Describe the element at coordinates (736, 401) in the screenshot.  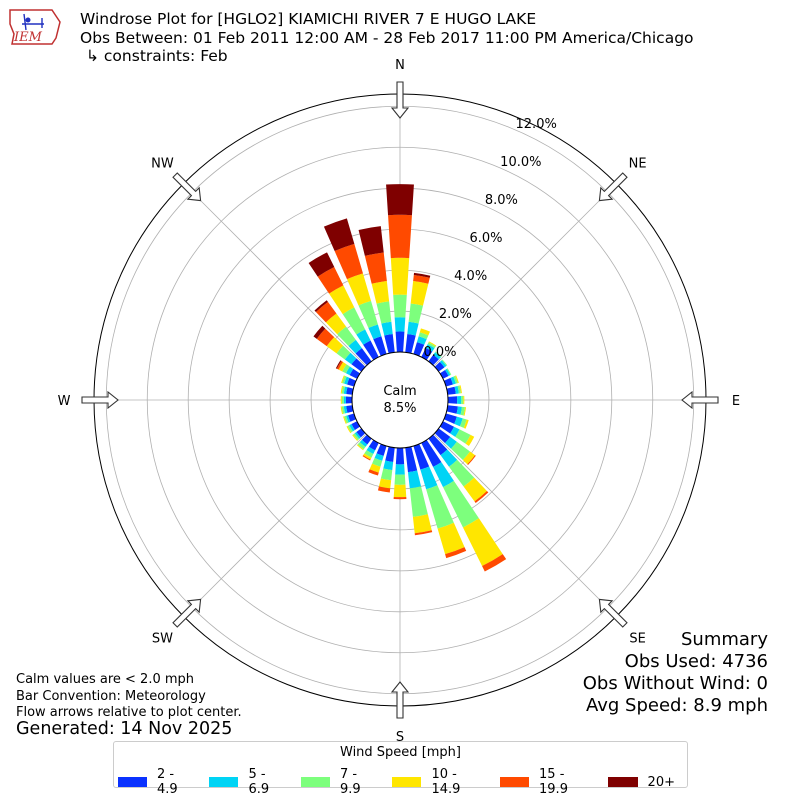
I see `direction-label-e: E` at that location.